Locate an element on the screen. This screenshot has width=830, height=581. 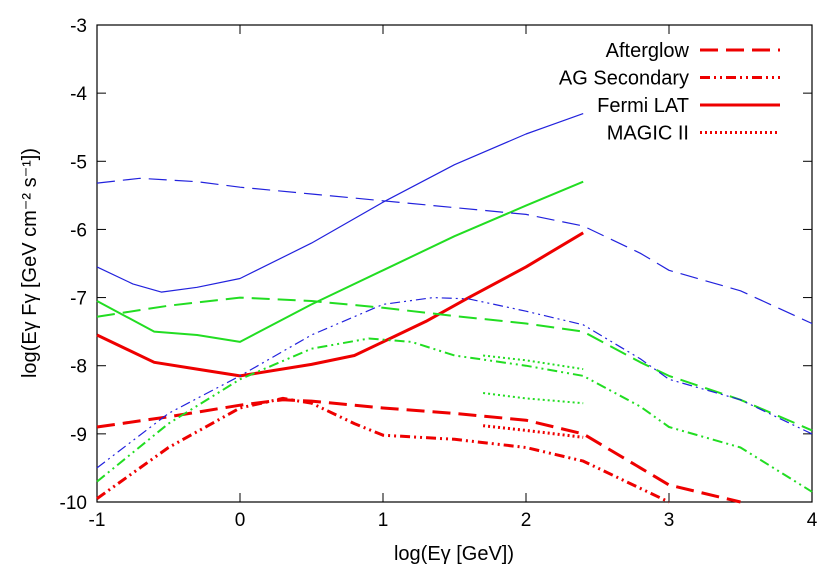
series-red-fermi-line is located at coordinates (340, 304).